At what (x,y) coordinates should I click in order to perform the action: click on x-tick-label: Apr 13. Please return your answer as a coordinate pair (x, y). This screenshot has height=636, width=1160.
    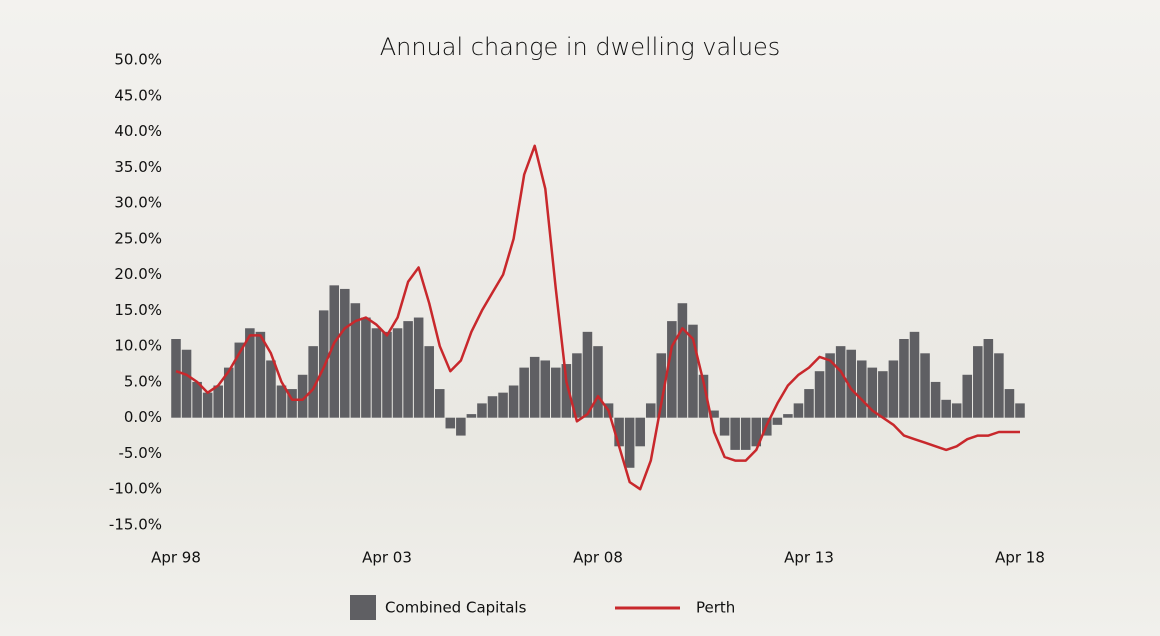
    Looking at the image, I should click on (809, 558).